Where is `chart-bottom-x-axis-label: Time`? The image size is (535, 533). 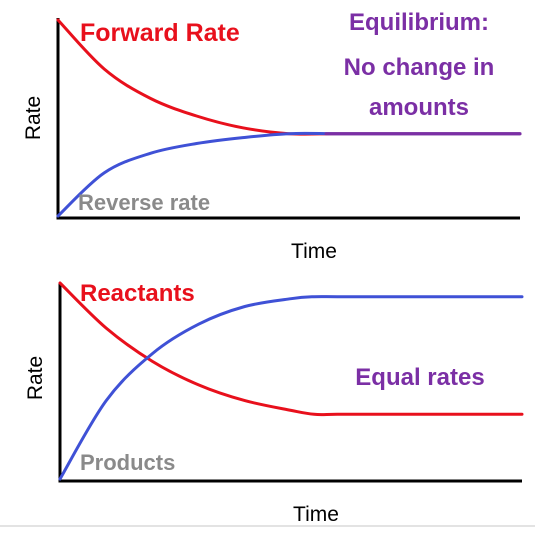 chart-bottom-x-axis-label: Time is located at coordinates (316, 514).